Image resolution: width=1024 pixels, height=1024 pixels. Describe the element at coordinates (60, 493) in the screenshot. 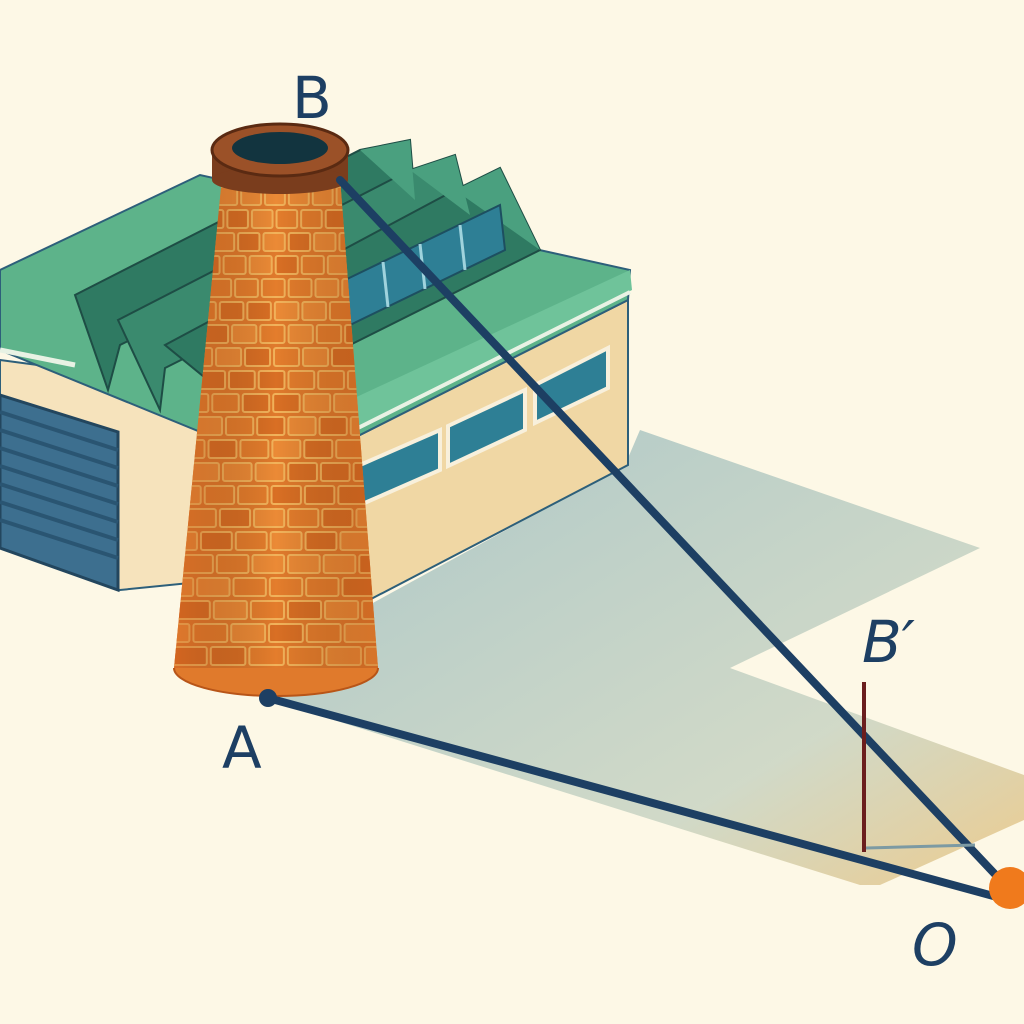

I see `garage-door` at that location.